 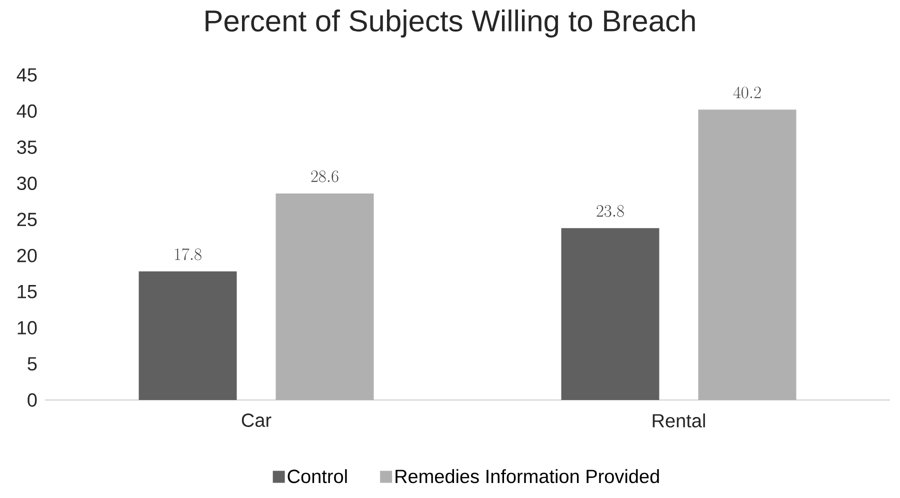 I want to click on chart-title: Percent of Subjects Willing to Breach, so click(x=450, y=24).